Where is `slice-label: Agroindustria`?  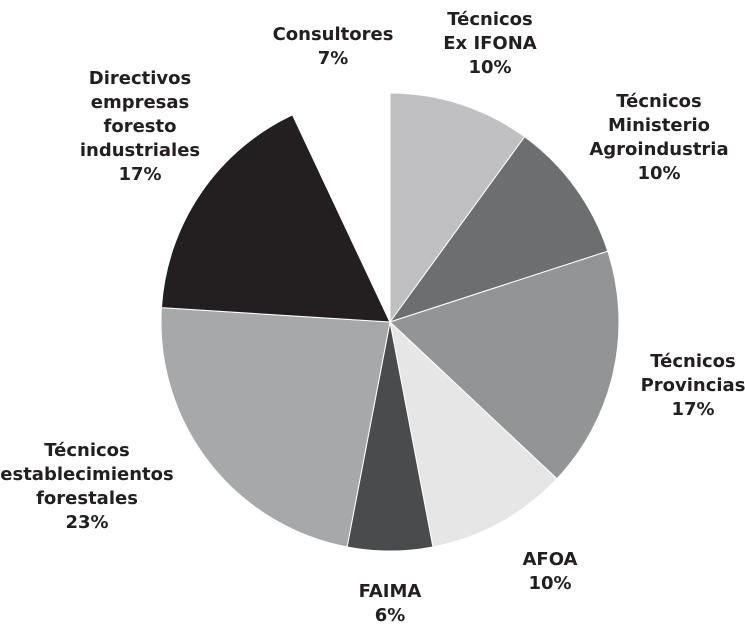 slice-label: Agroindustria is located at coordinates (658, 149).